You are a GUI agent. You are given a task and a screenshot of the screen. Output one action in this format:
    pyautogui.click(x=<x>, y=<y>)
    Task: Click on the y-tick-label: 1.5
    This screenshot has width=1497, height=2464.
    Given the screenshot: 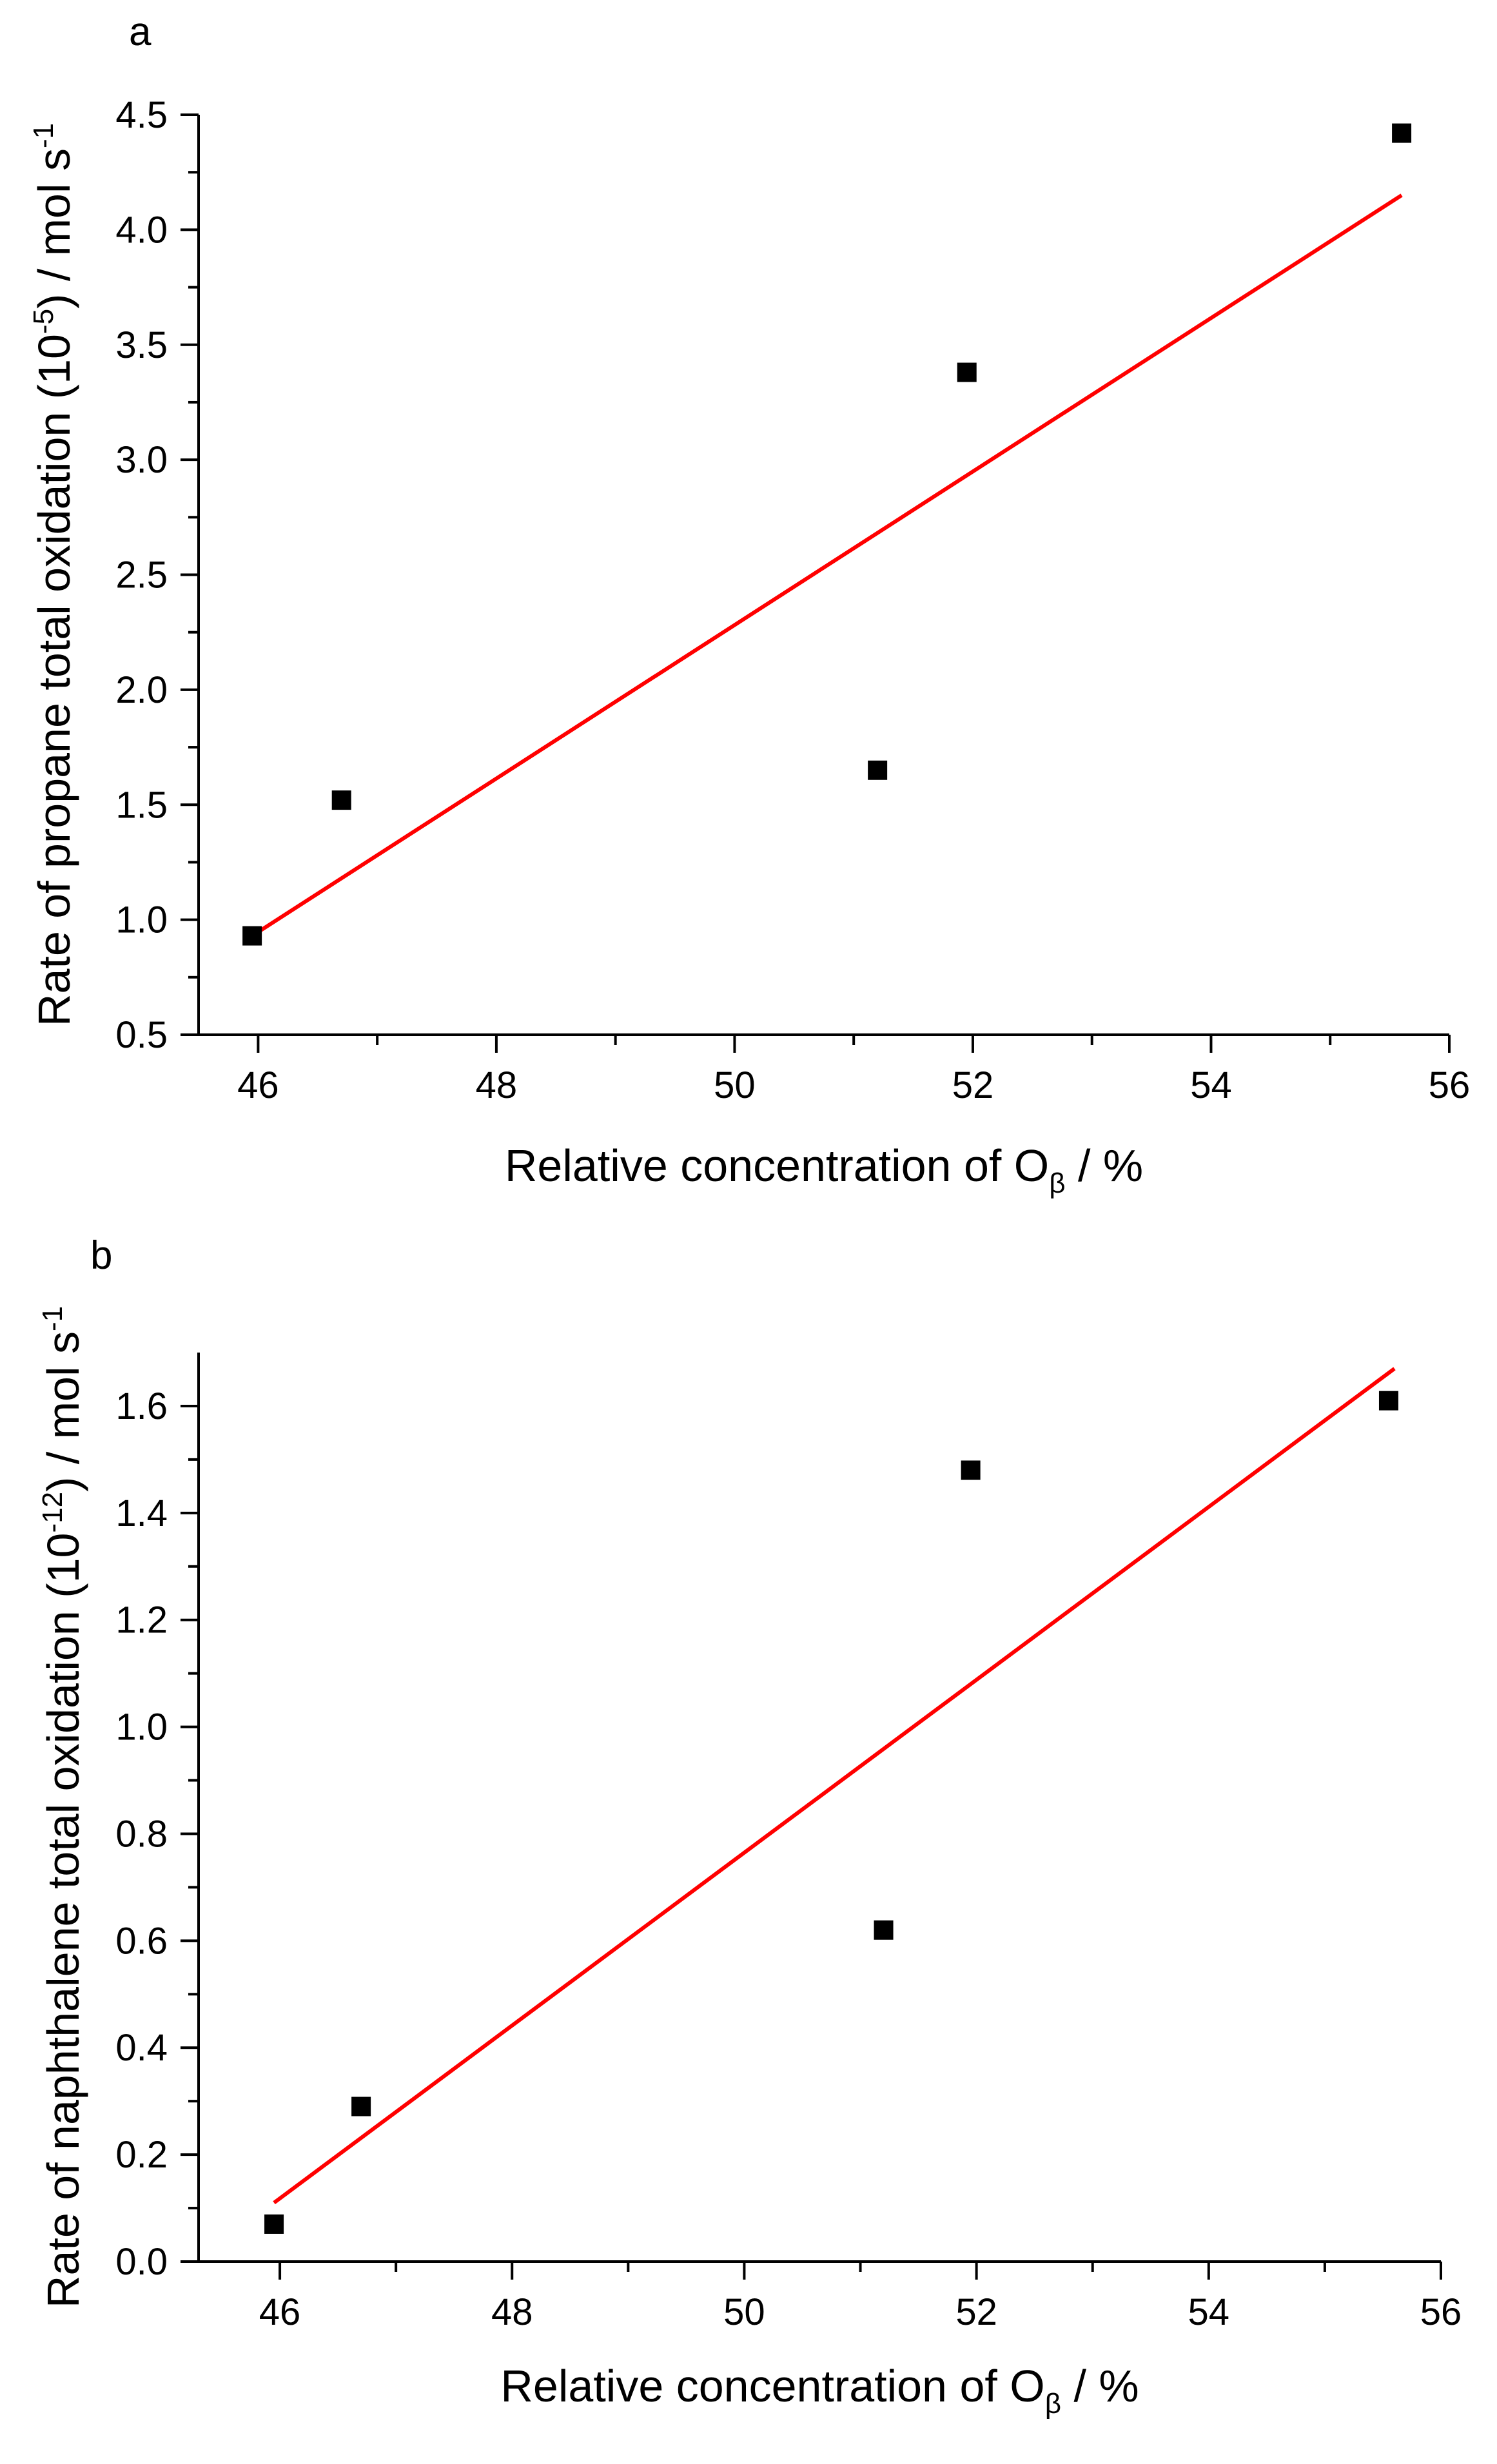 What is the action you would take?
    pyautogui.click(x=141, y=805)
    